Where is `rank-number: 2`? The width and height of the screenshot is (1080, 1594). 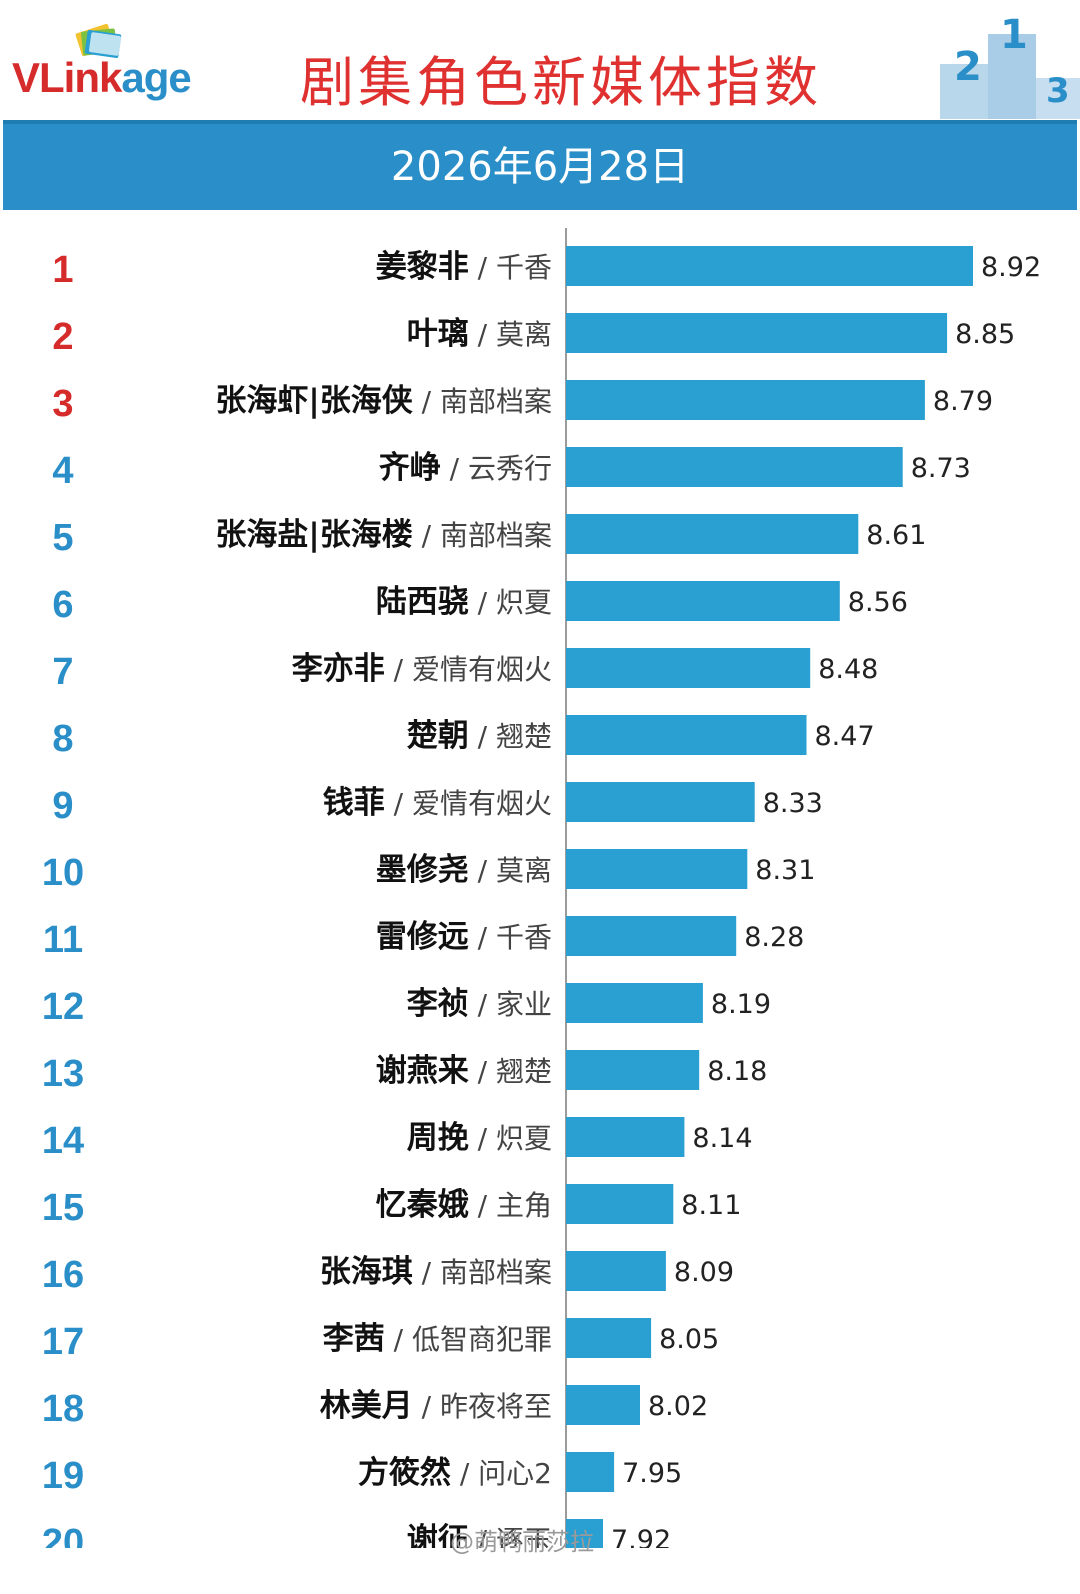
rank-number: 2 is located at coordinates (62, 337).